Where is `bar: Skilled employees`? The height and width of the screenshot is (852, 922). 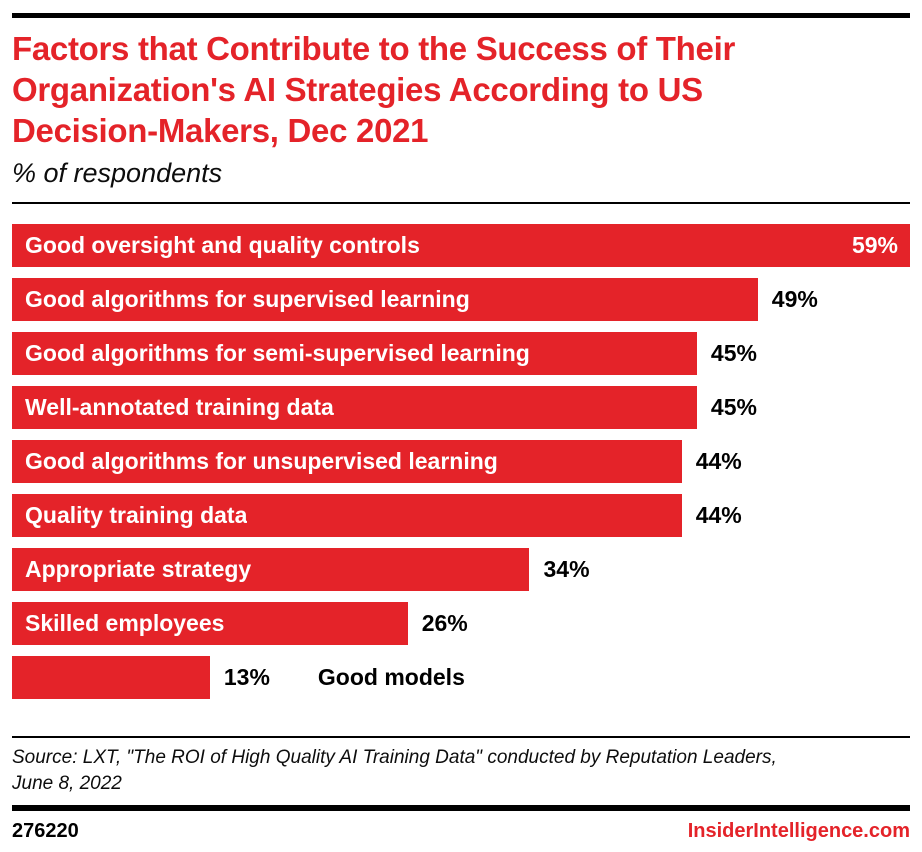 bar: Skilled employees is located at coordinates (210, 623).